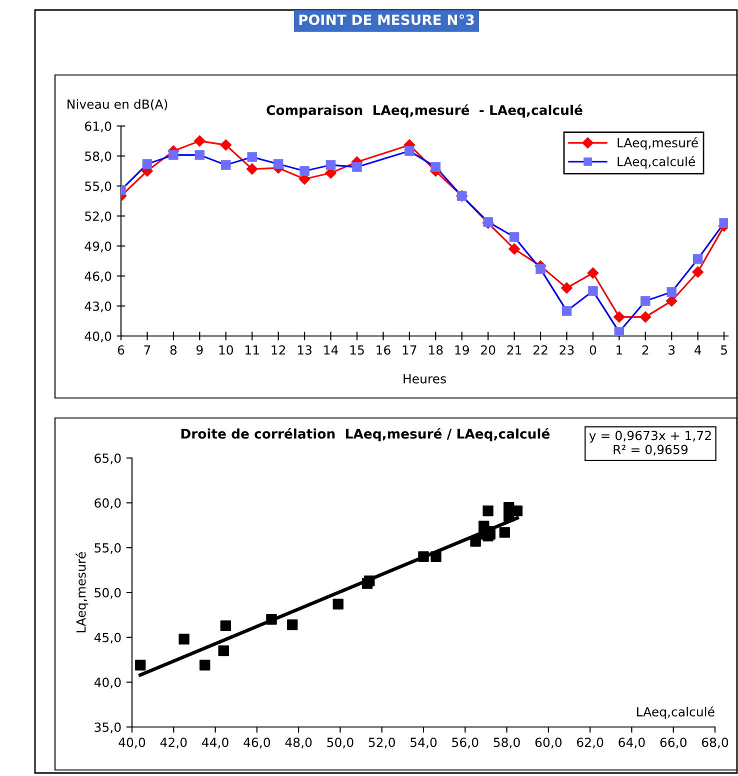  Describe the element at coordinates (107, 504) in the screenshot. I see `y-tick-label: 60,0` at that location.